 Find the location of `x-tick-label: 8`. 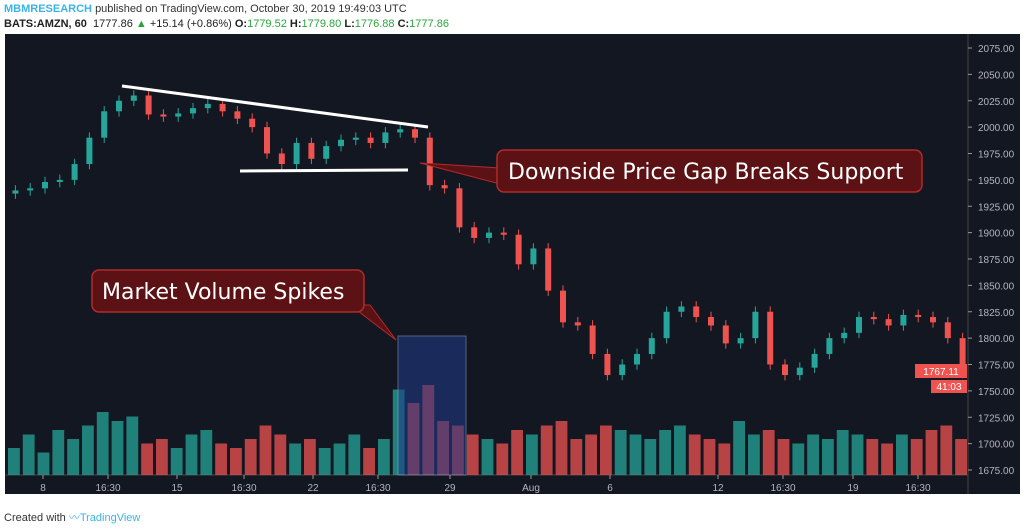

x-tick-label: 8 is located at coordinates (43, 488).